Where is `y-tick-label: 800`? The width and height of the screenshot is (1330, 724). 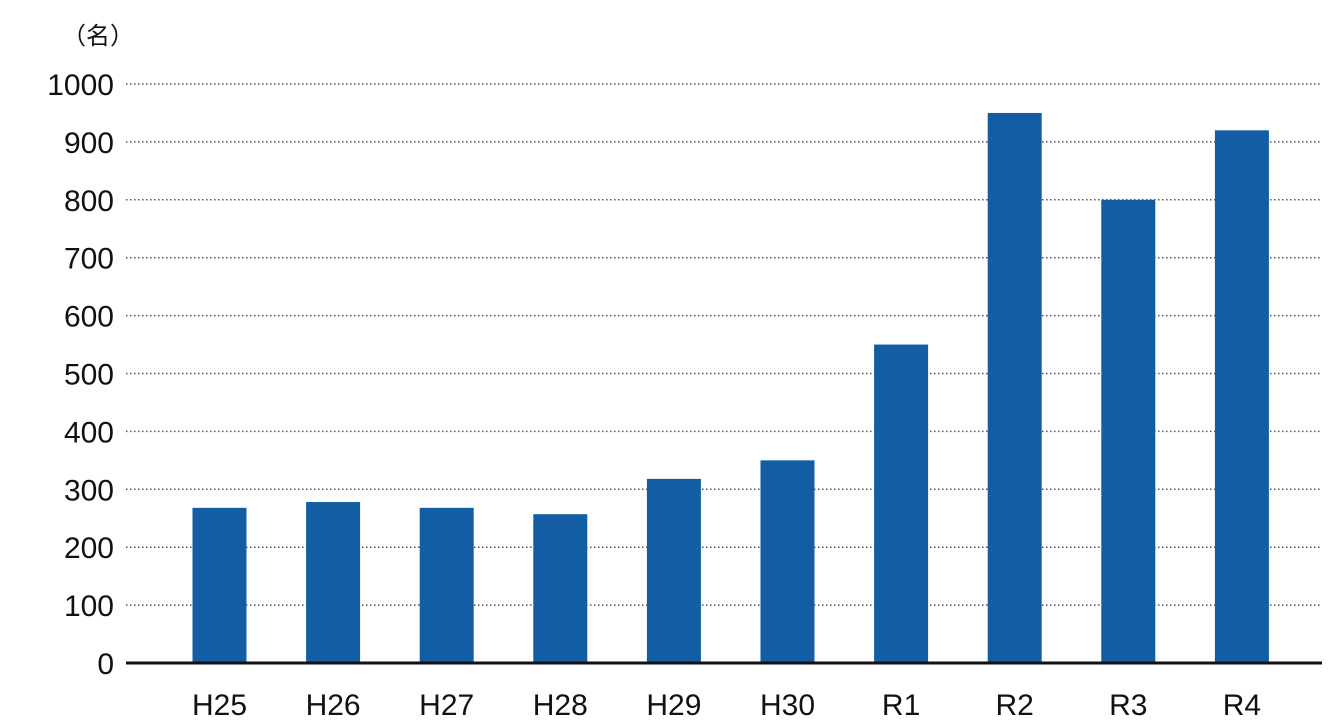 y-tick-label: 800 is located at coordinates (89, 201).